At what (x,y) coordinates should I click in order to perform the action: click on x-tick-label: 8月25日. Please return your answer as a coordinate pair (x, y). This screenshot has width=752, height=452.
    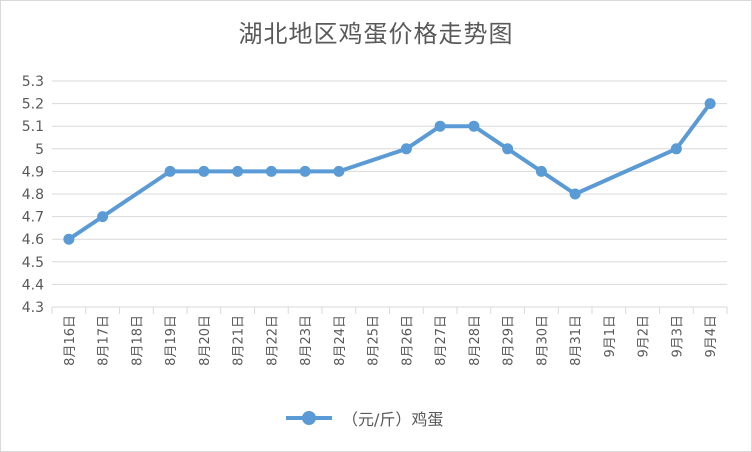
    Looking at the image, I should click on (374, 340).